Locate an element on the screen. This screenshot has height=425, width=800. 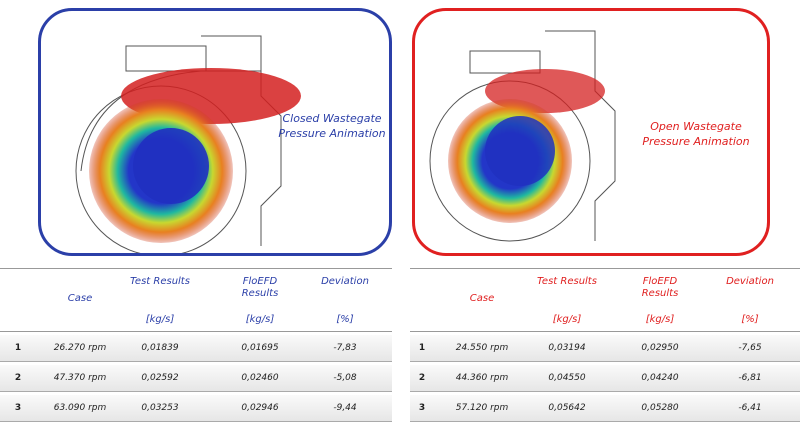
table-cell: -7,83 is located at coordinates (345, 348).